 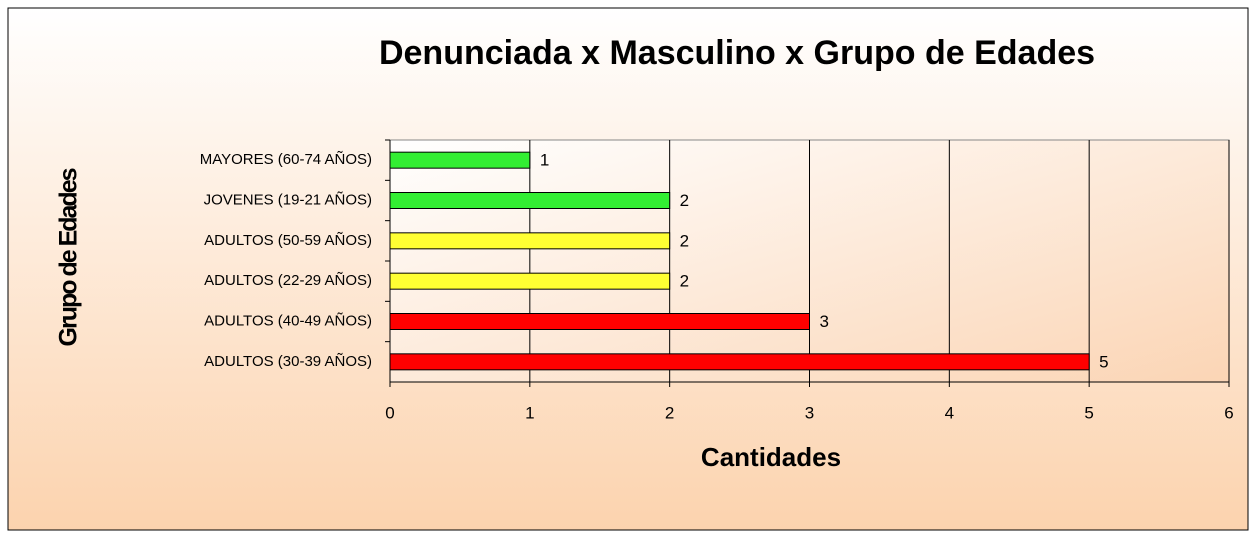 What do you see at coordinates (1088, 412) in the screenshot?
I see `x-tick-label: 5` at bounding box center [1088, 412].